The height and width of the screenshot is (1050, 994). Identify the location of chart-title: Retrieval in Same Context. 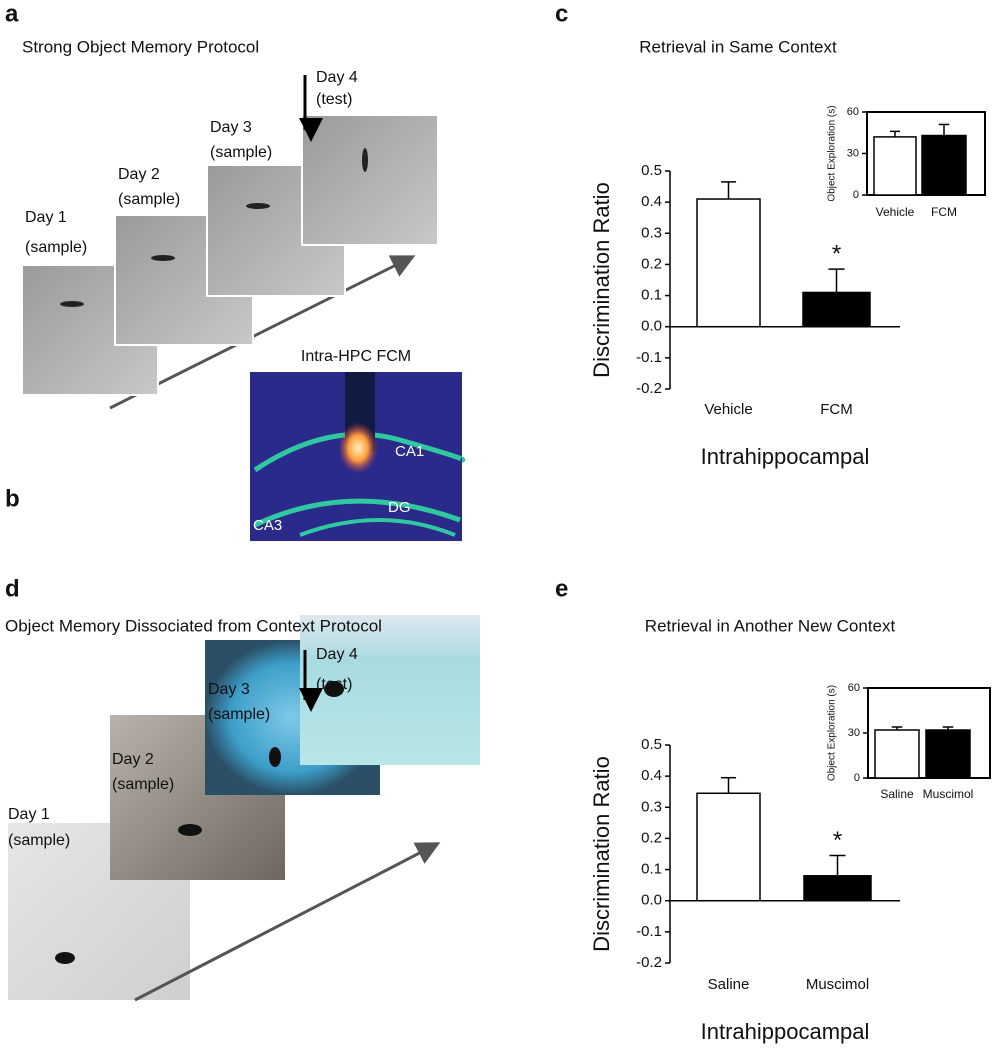
(738, 46).